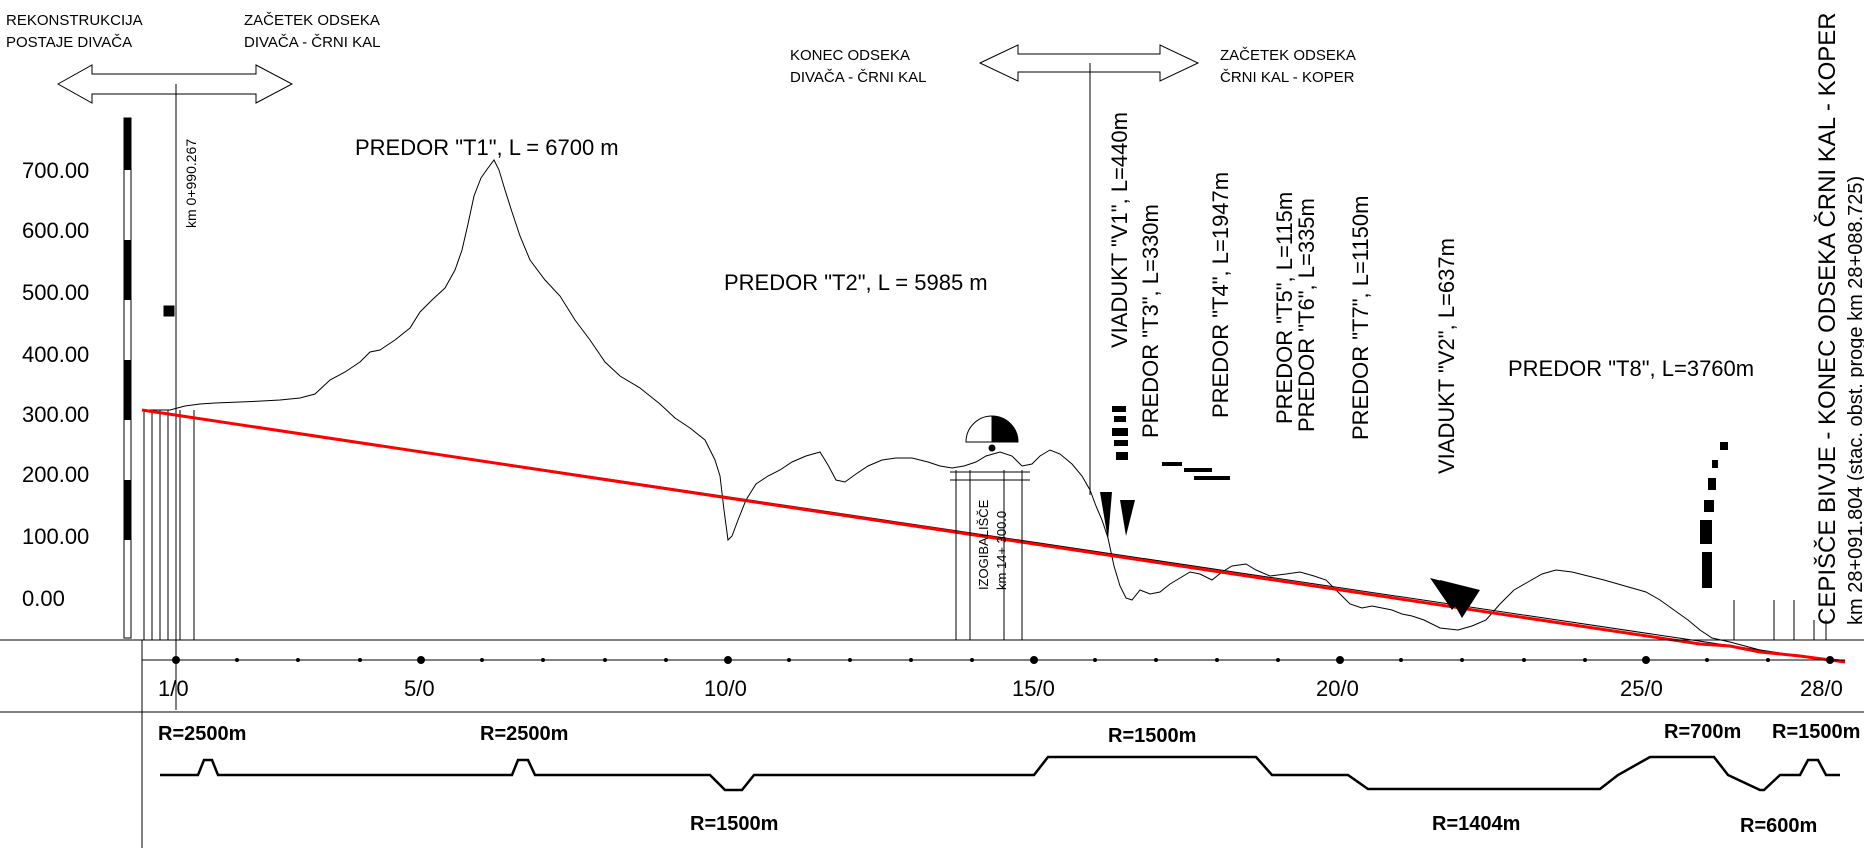 The image size is (1864, 848). What do you see at coordinates (1337, 688) in the screenshot?
I see `km-tick-20: 20/0` at bounding box center [1337, 688].